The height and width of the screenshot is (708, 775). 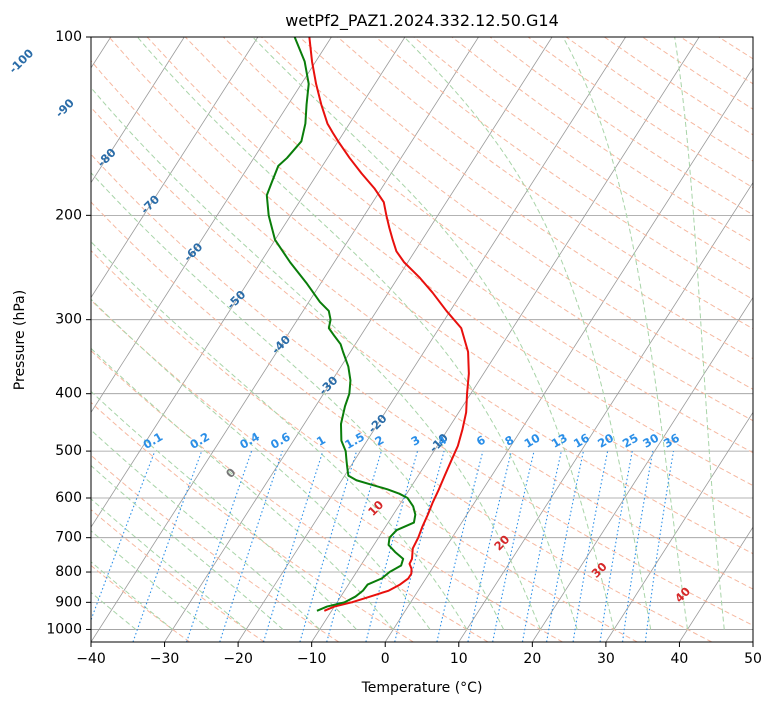 I want to click on chart-title: wetPf2_PAZ1.2024.332.12.50.G14, so click(x=422, y=21).